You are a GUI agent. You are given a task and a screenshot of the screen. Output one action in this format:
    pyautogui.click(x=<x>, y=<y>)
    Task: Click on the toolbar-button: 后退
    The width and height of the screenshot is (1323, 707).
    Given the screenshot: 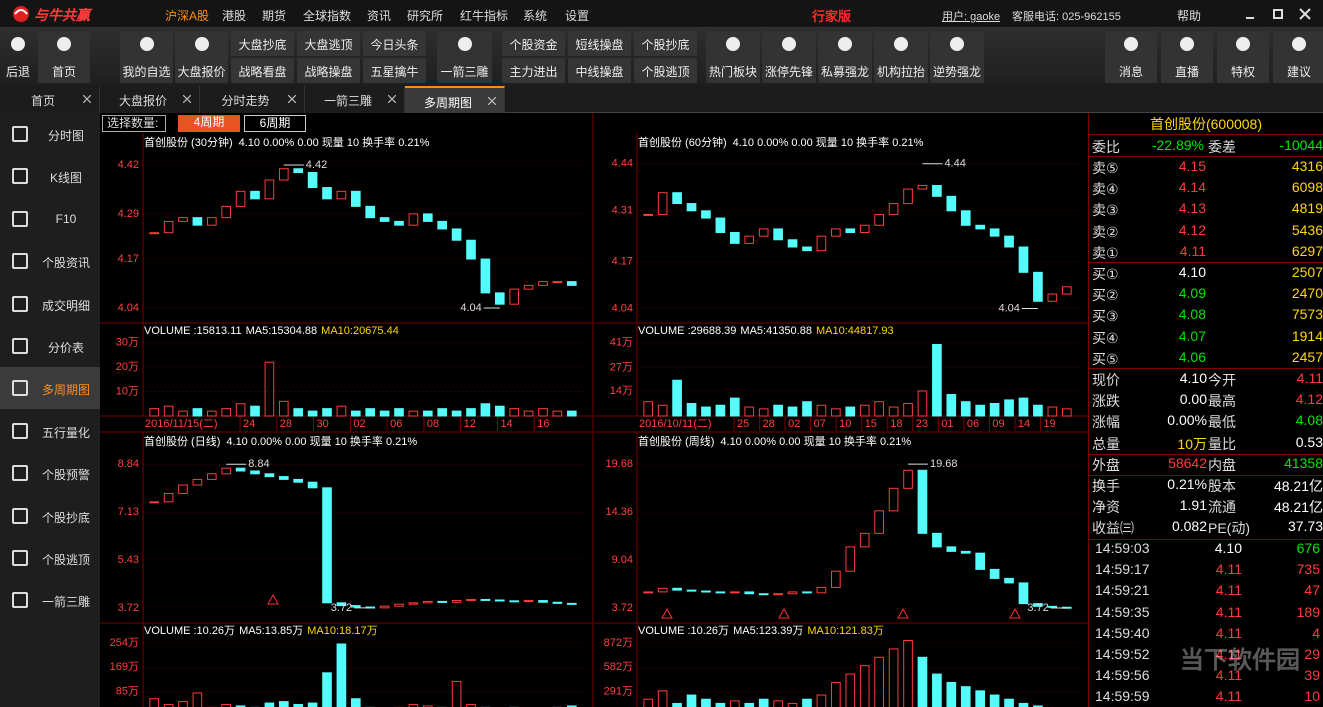 What is the action you would take?
    pyautogui.click(x=18, y=57)
    